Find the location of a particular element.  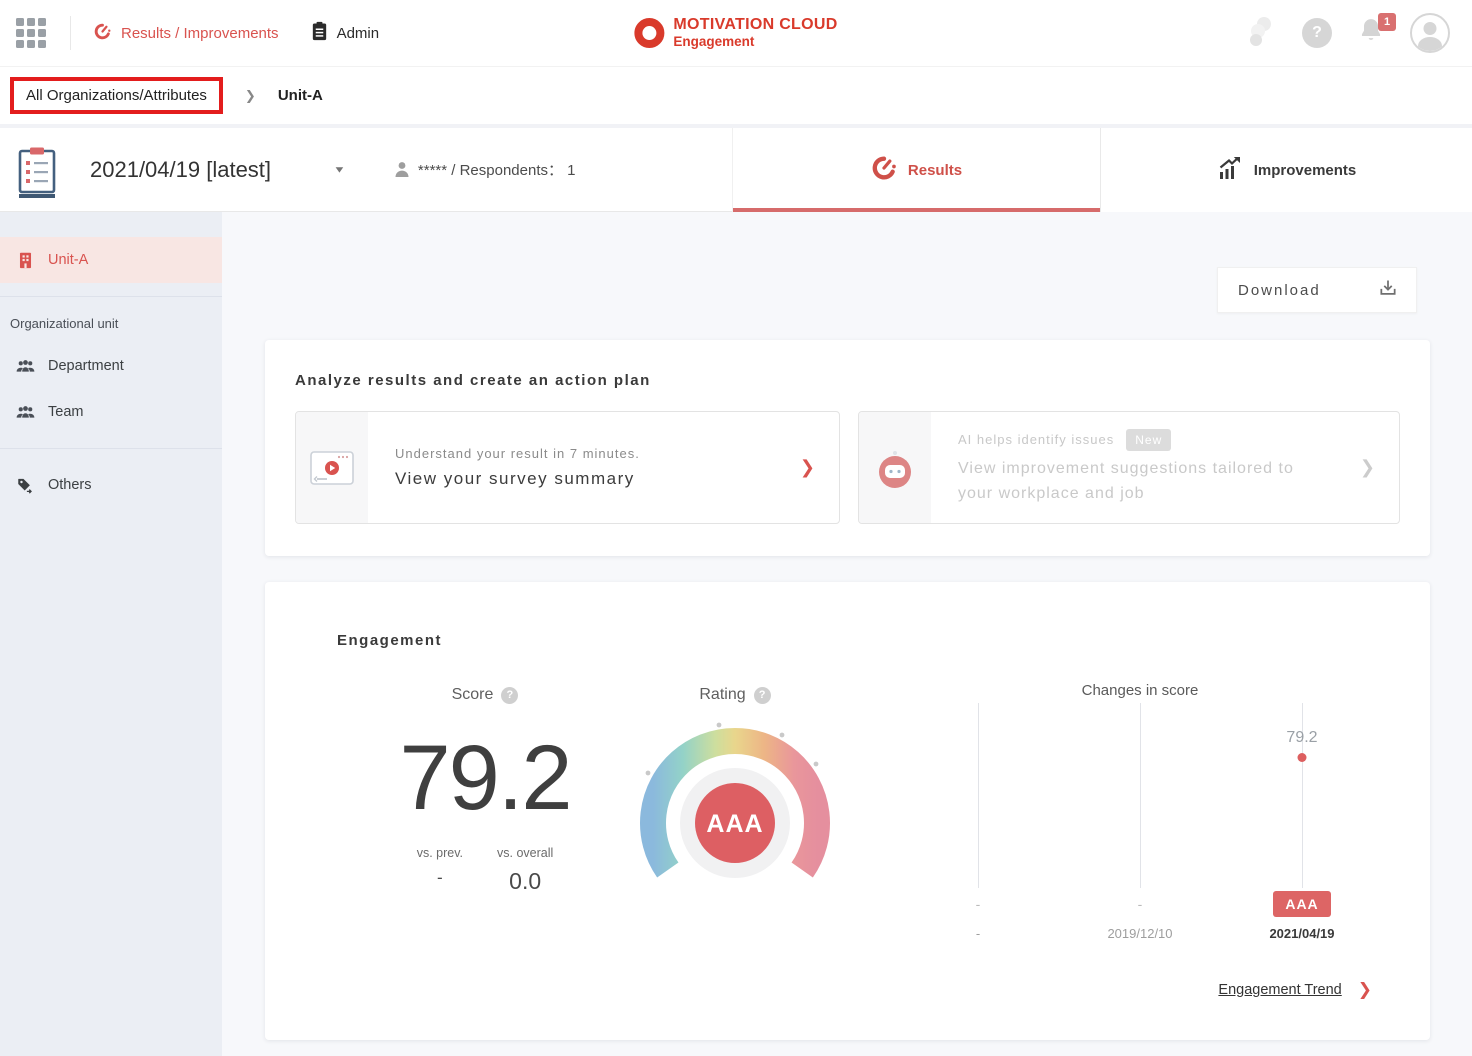

respondents-info: ***** / Respondents： 1 is located at coordinates (485, 169).